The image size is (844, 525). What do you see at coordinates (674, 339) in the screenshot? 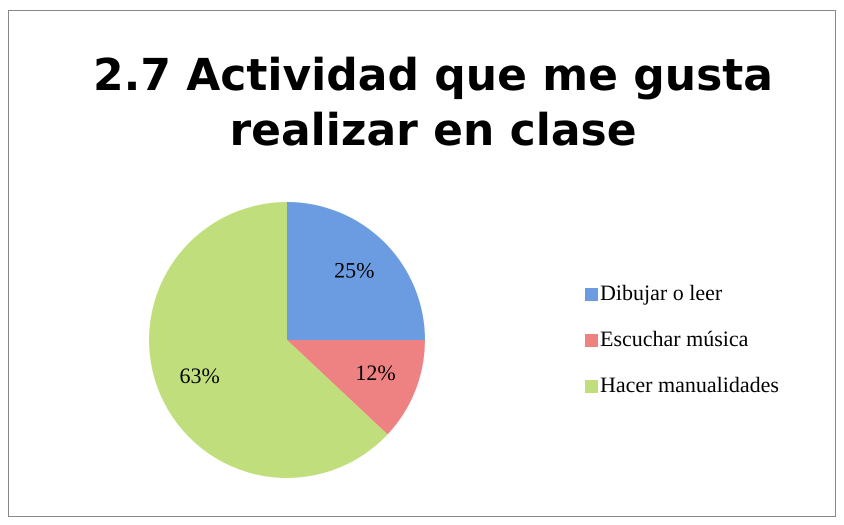
I see `legend-label: Escuchar música` at bounding box center [674, 339].